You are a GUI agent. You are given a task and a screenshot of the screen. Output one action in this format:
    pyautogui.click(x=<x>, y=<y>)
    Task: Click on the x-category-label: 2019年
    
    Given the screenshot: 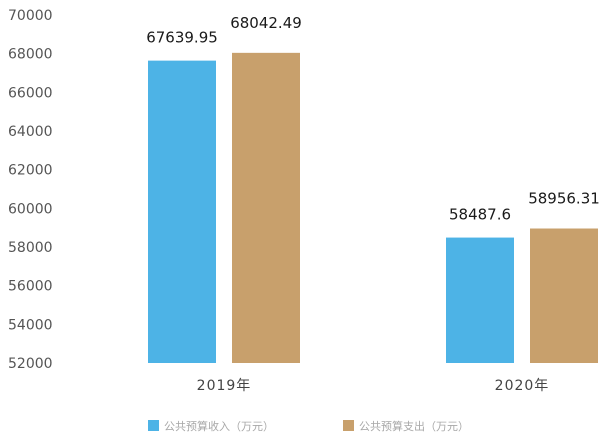 What is the action you would take?
    pyautogui.click(x=224, y=386)
    